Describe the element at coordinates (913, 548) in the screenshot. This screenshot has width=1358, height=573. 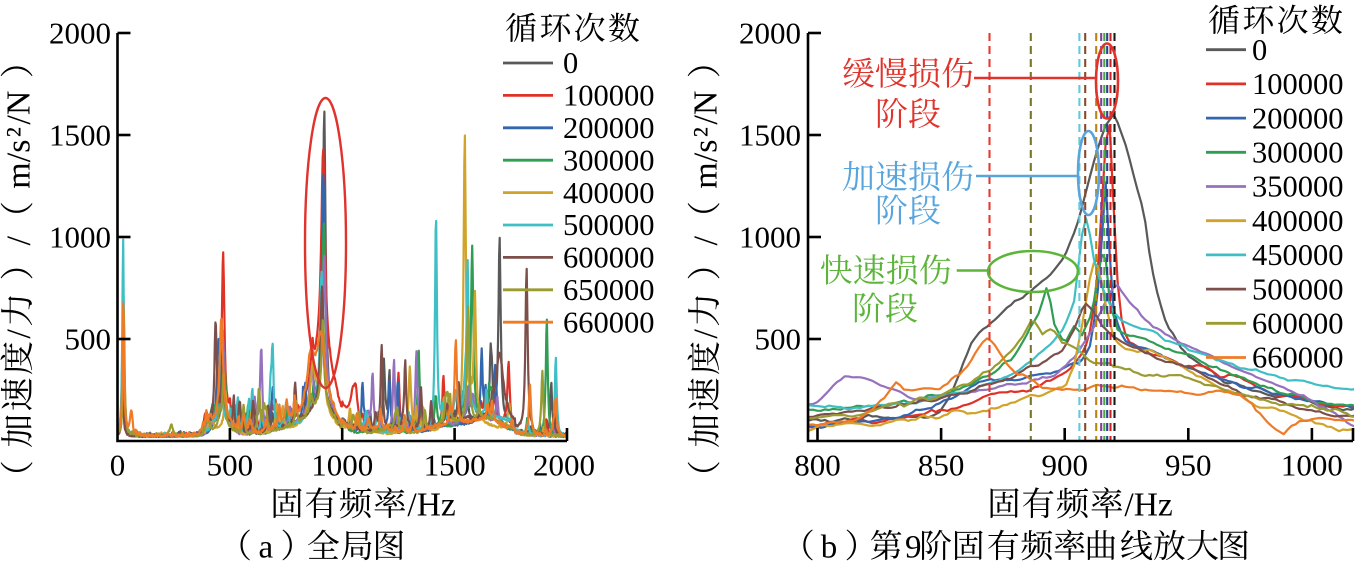
I see `svg-text: 9` at that location.